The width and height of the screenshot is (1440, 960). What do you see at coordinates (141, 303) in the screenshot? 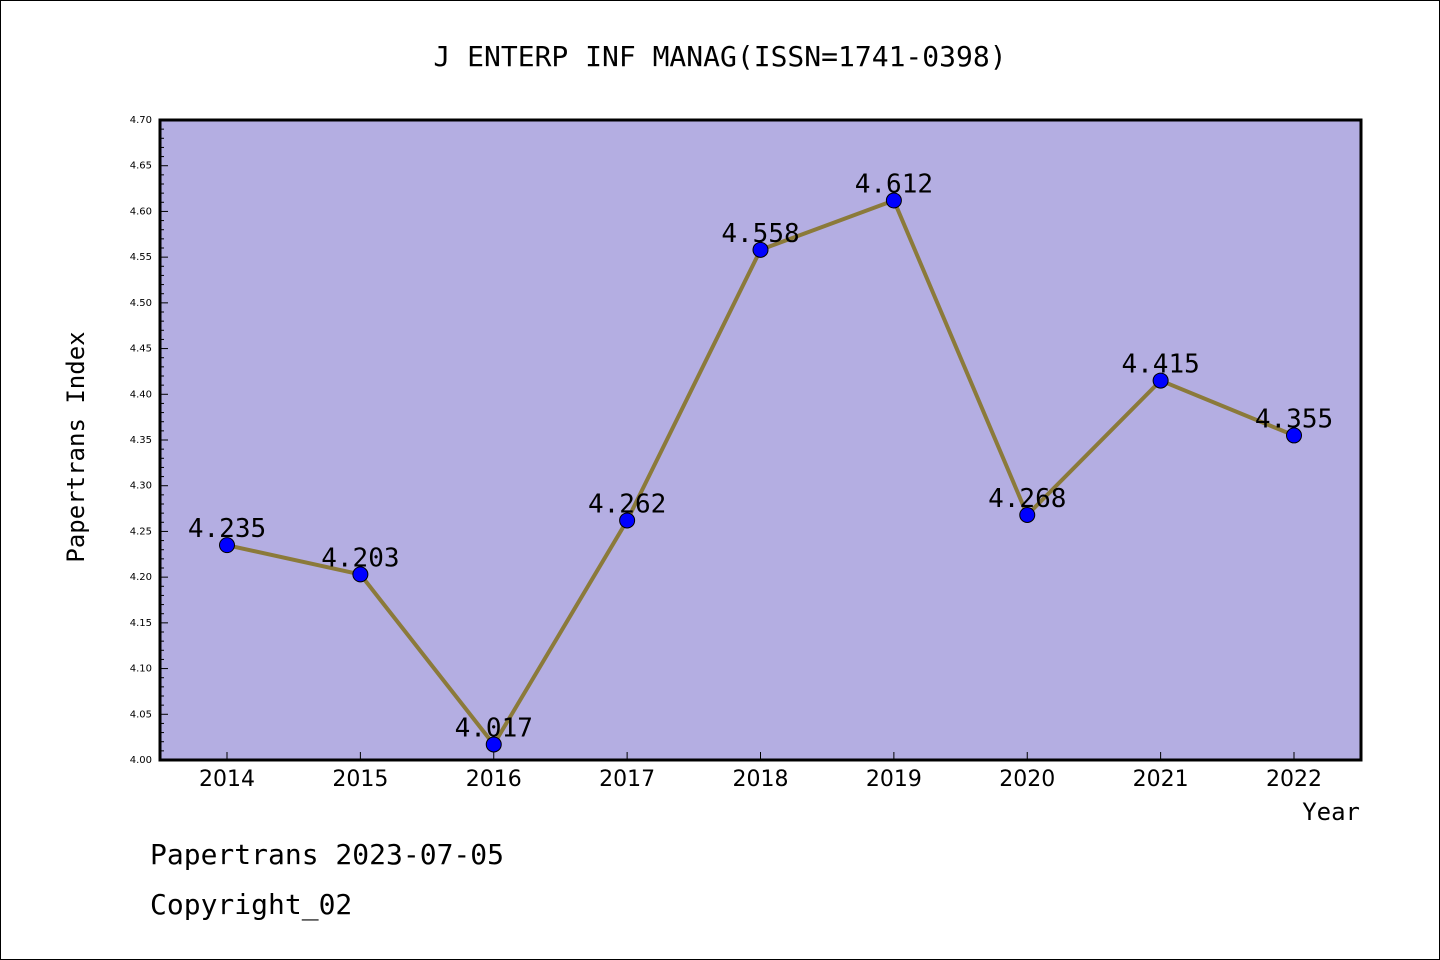
I see `y-tick-label: 4.50` at bounding box center [141, 303].